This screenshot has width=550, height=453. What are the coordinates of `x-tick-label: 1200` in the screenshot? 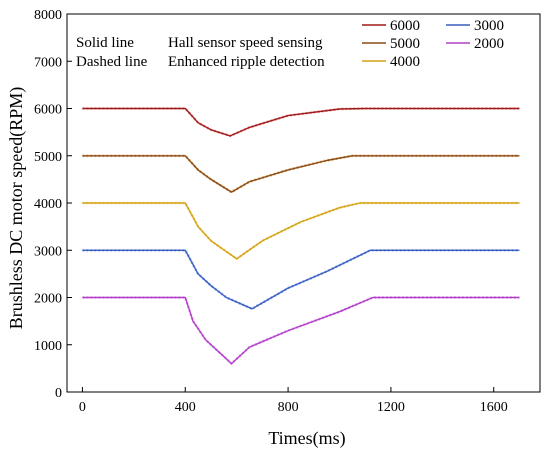 It's located at (391, 407).